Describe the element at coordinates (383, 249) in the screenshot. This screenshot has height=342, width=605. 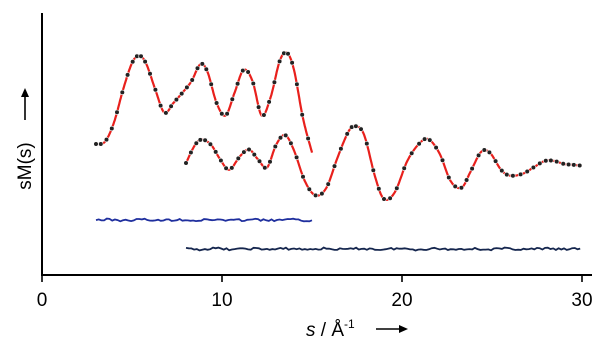
I see `lower-difference-line` at that location.